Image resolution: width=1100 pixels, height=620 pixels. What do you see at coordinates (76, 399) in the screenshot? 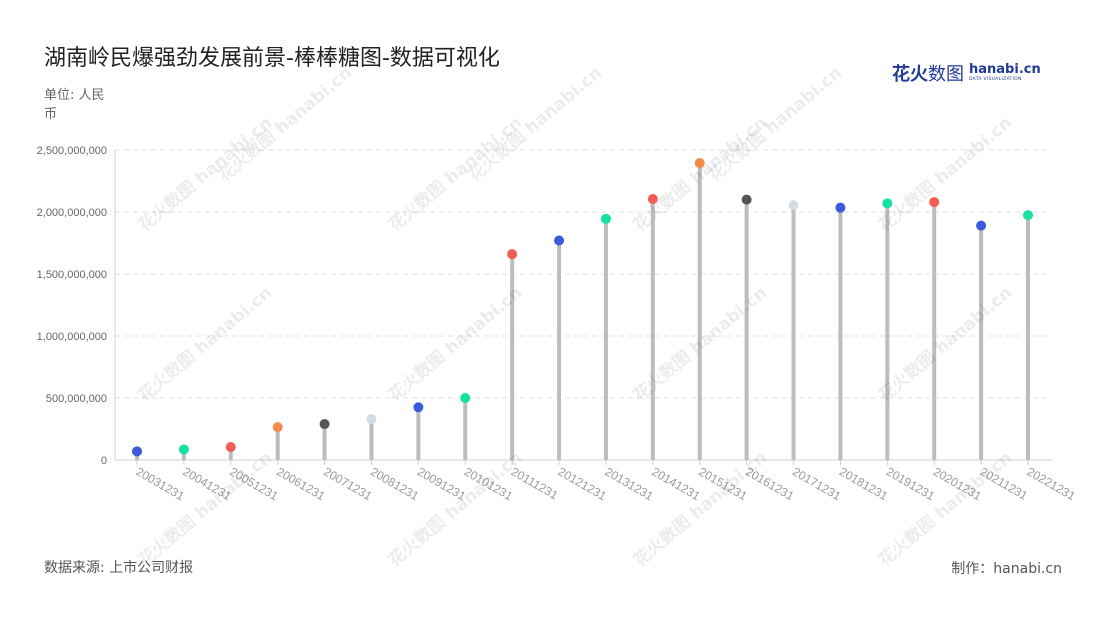
I see `y-tick-label: 500,000,000` at bounding box center [76, 399].